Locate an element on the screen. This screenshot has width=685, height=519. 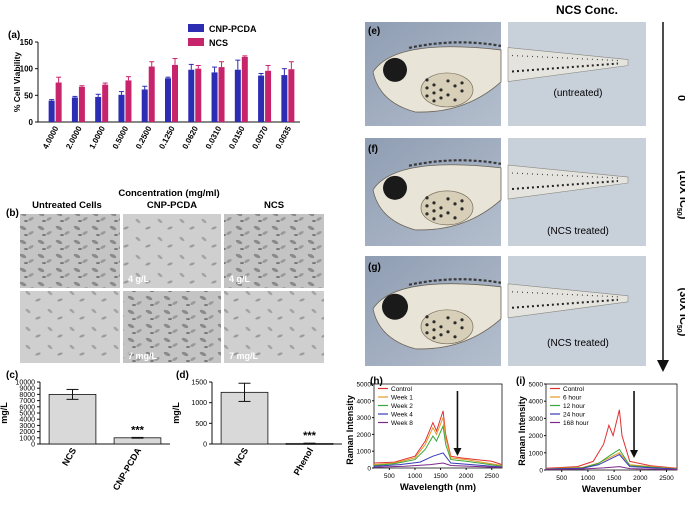
caption-cnp-bottom: 7 mg/L is located at coordinates (143, 356).